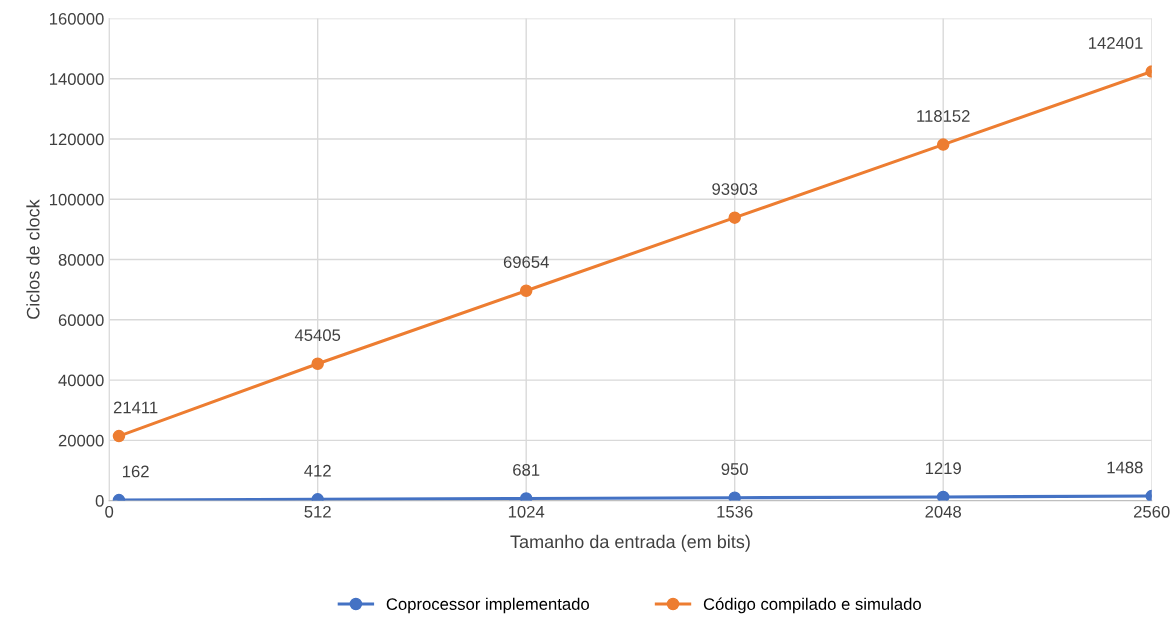  Describe the element at coordinates (76, 139) in the screenshot. I see `y-tick-label: 120000` at that location.